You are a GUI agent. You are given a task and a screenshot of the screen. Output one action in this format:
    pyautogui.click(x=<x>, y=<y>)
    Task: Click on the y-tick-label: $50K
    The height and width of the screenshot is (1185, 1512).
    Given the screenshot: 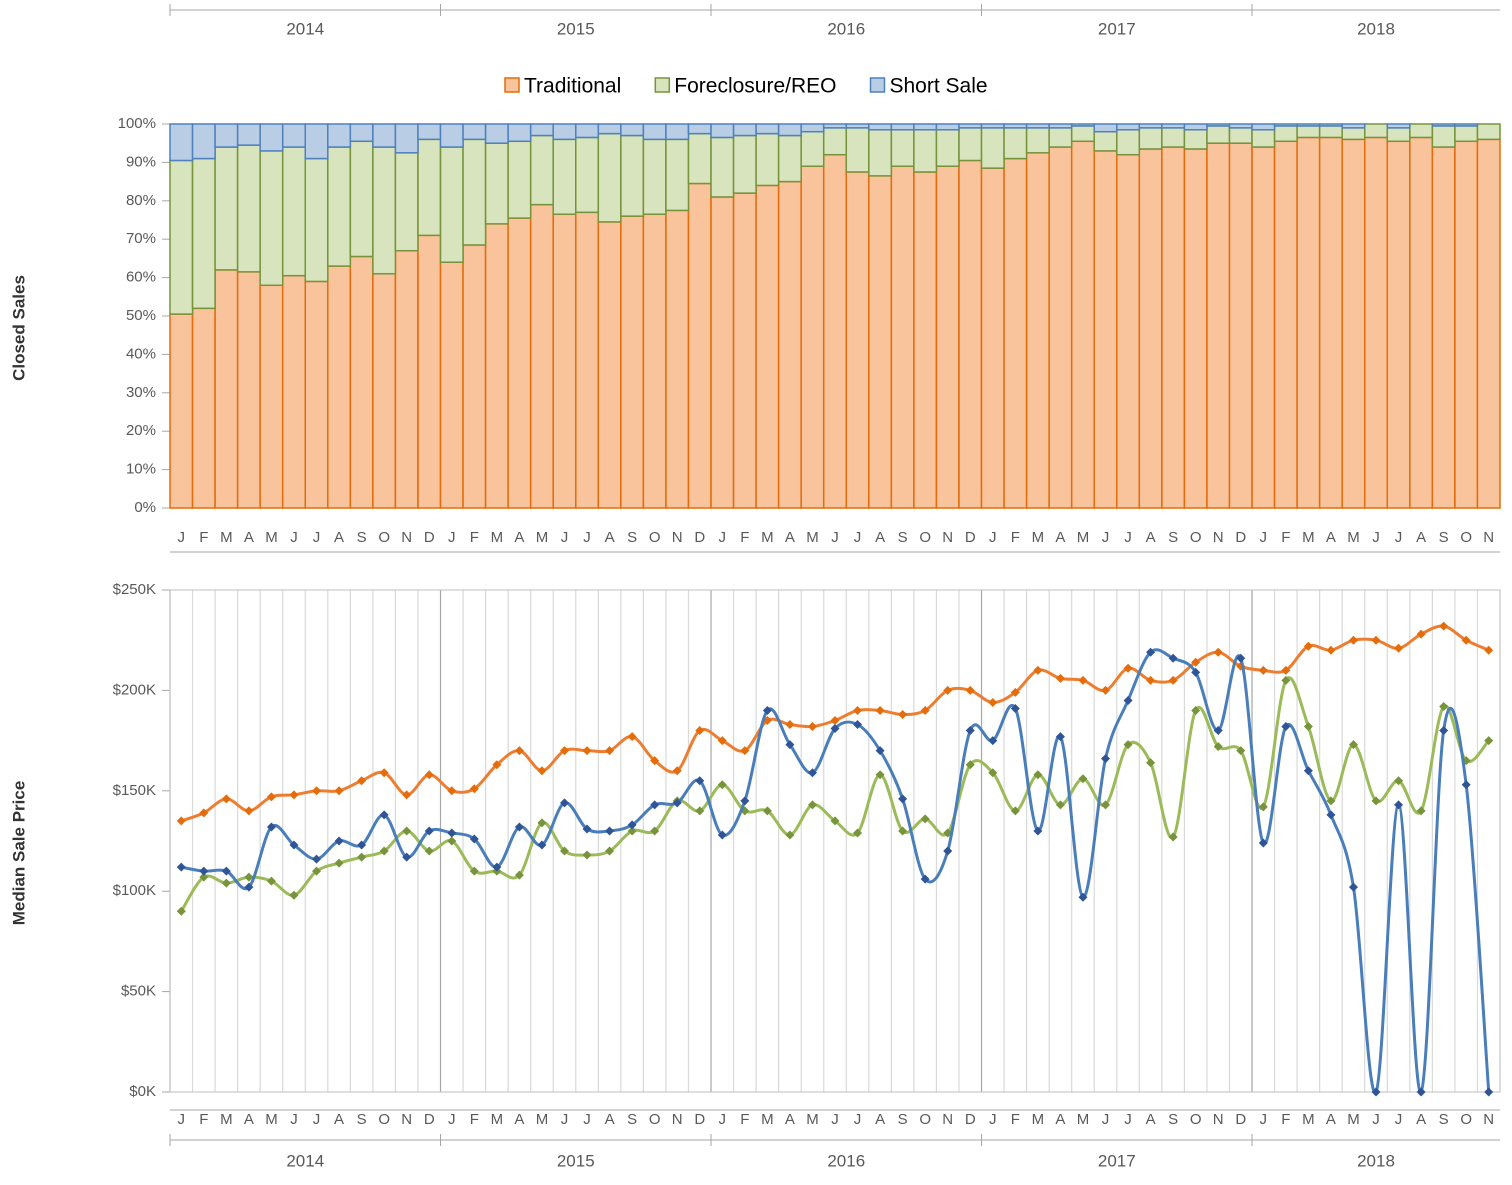 What is the action you would take?
    pyautogui.click(x=138, y=991)
    